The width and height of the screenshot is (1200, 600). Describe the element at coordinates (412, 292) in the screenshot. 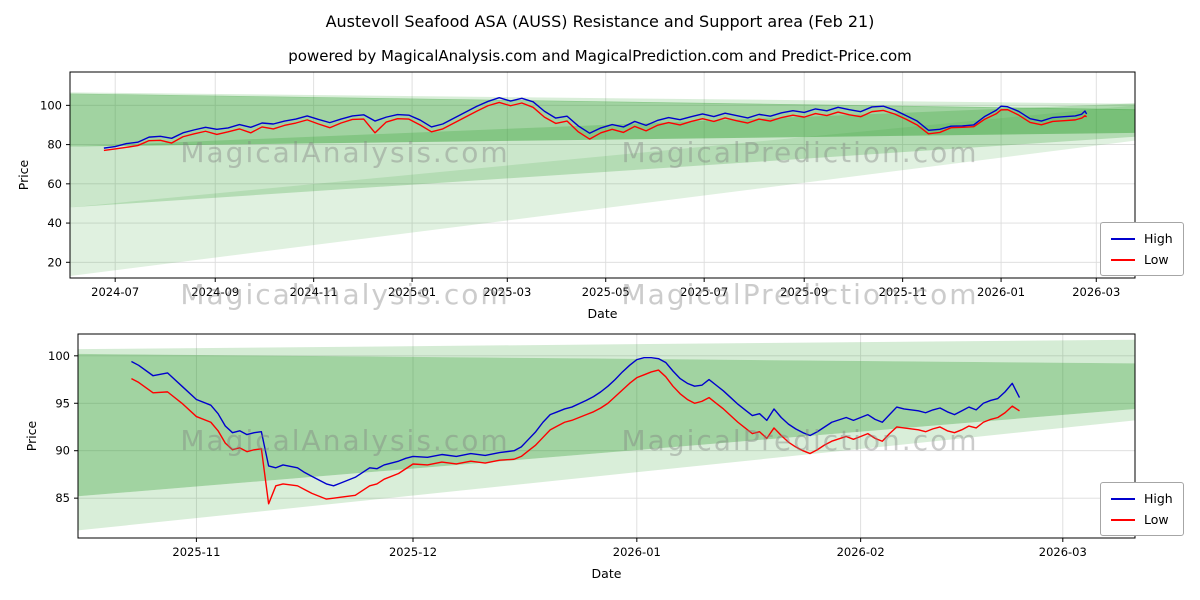

I see `x-tick-label: 2025-01` at that location.